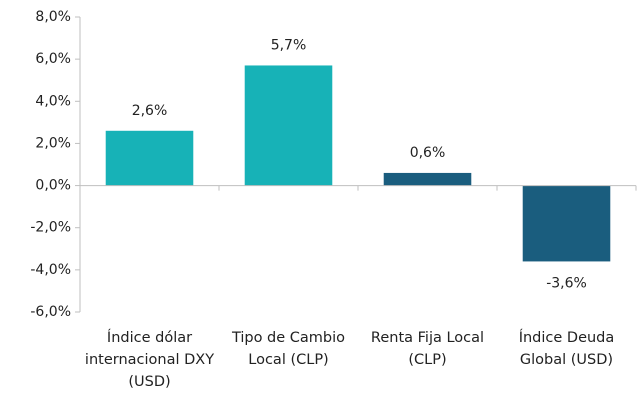 This screenshot has width=644, height=402. What do you see at coordinates (53, 101) in the screenshot?
I see `y-tick-label: 4,0%` at bounding box center [53, 101].